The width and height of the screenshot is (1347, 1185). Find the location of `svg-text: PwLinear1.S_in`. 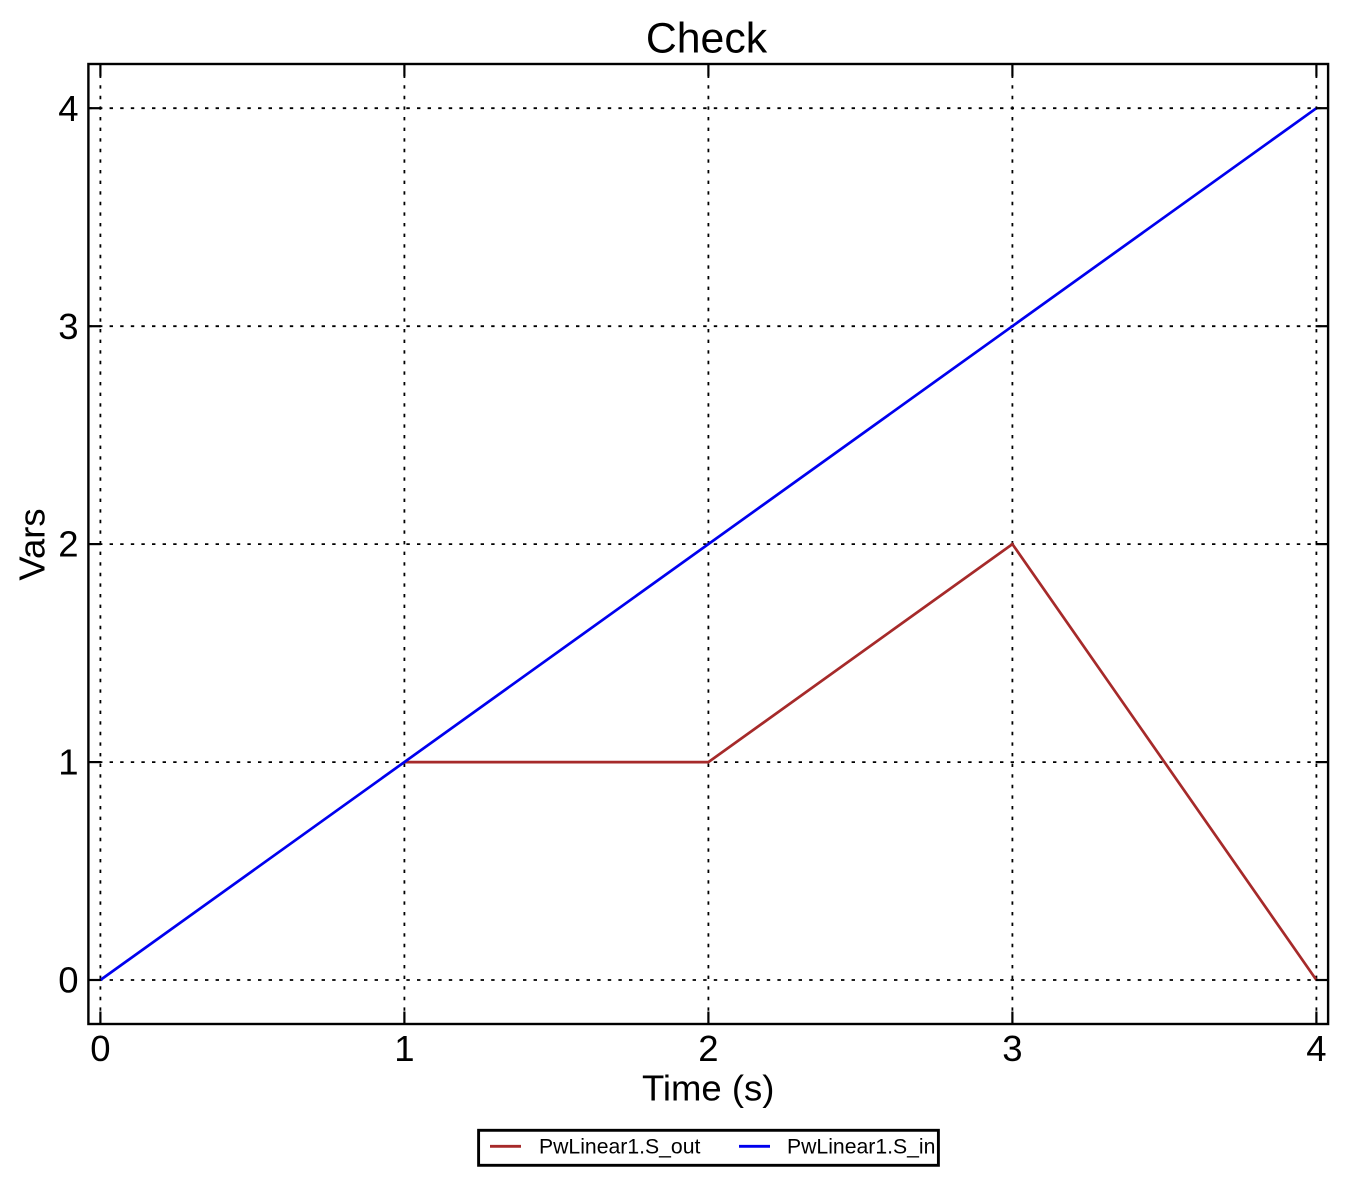

svg-text: PwLinear1.S_in is located at coordinates (861, 1147).